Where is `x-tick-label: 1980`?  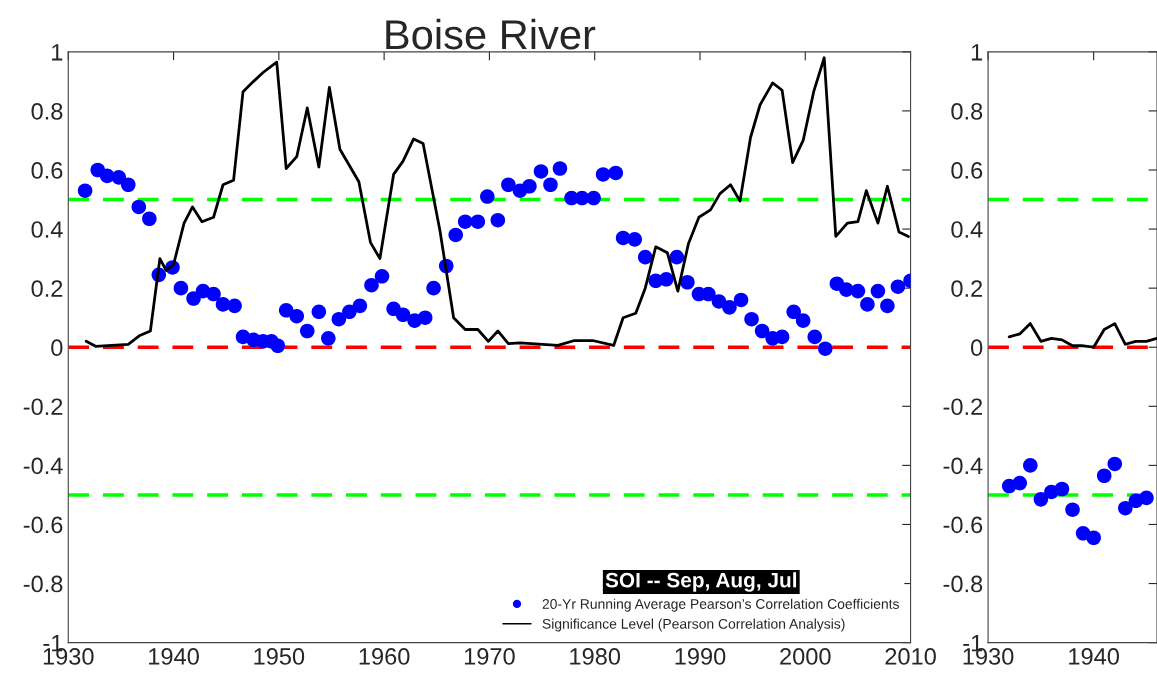
x-tick-label: 1980 is located at coordinates (595, 656).